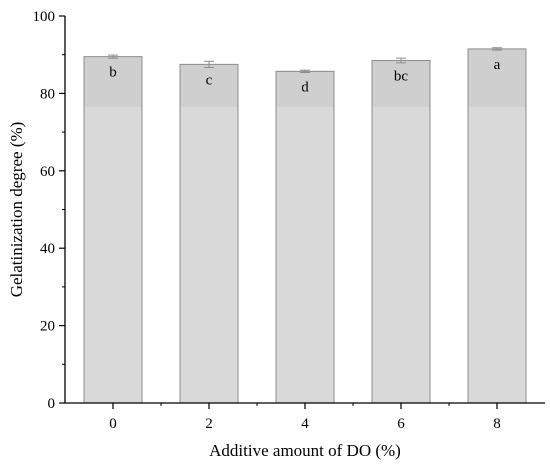 The height and width of the screenshot is (465, 550). What do you see at coordinates (47, 94) in the screenshot?
I see `y-tick-label-80: 80` at bounding box center [47, 94].